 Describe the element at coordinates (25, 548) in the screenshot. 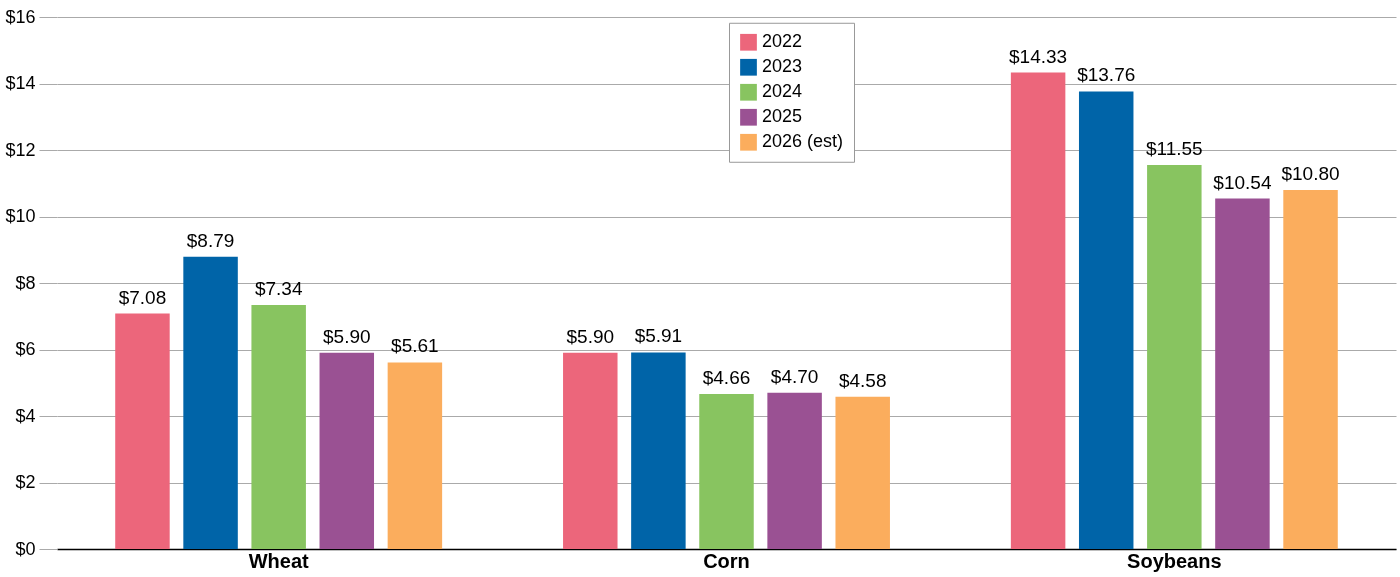

I see `y-tick-label: $0` at that location.